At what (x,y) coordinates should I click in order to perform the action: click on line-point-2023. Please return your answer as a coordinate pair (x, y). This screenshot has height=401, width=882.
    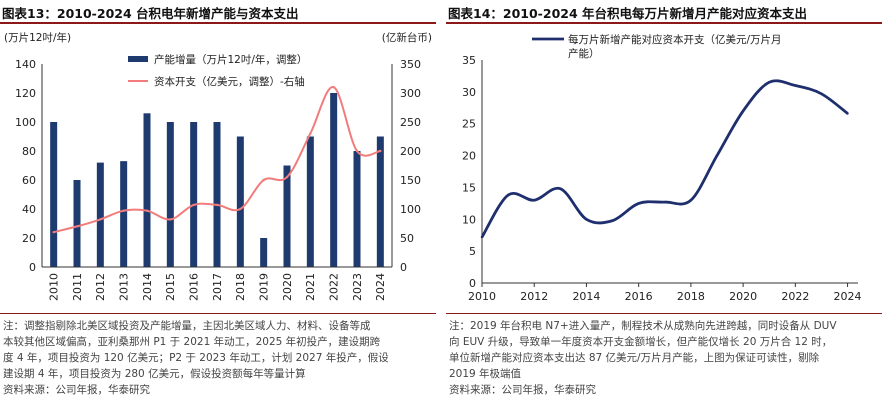
    Looking at the image, I should click on (821, 93).